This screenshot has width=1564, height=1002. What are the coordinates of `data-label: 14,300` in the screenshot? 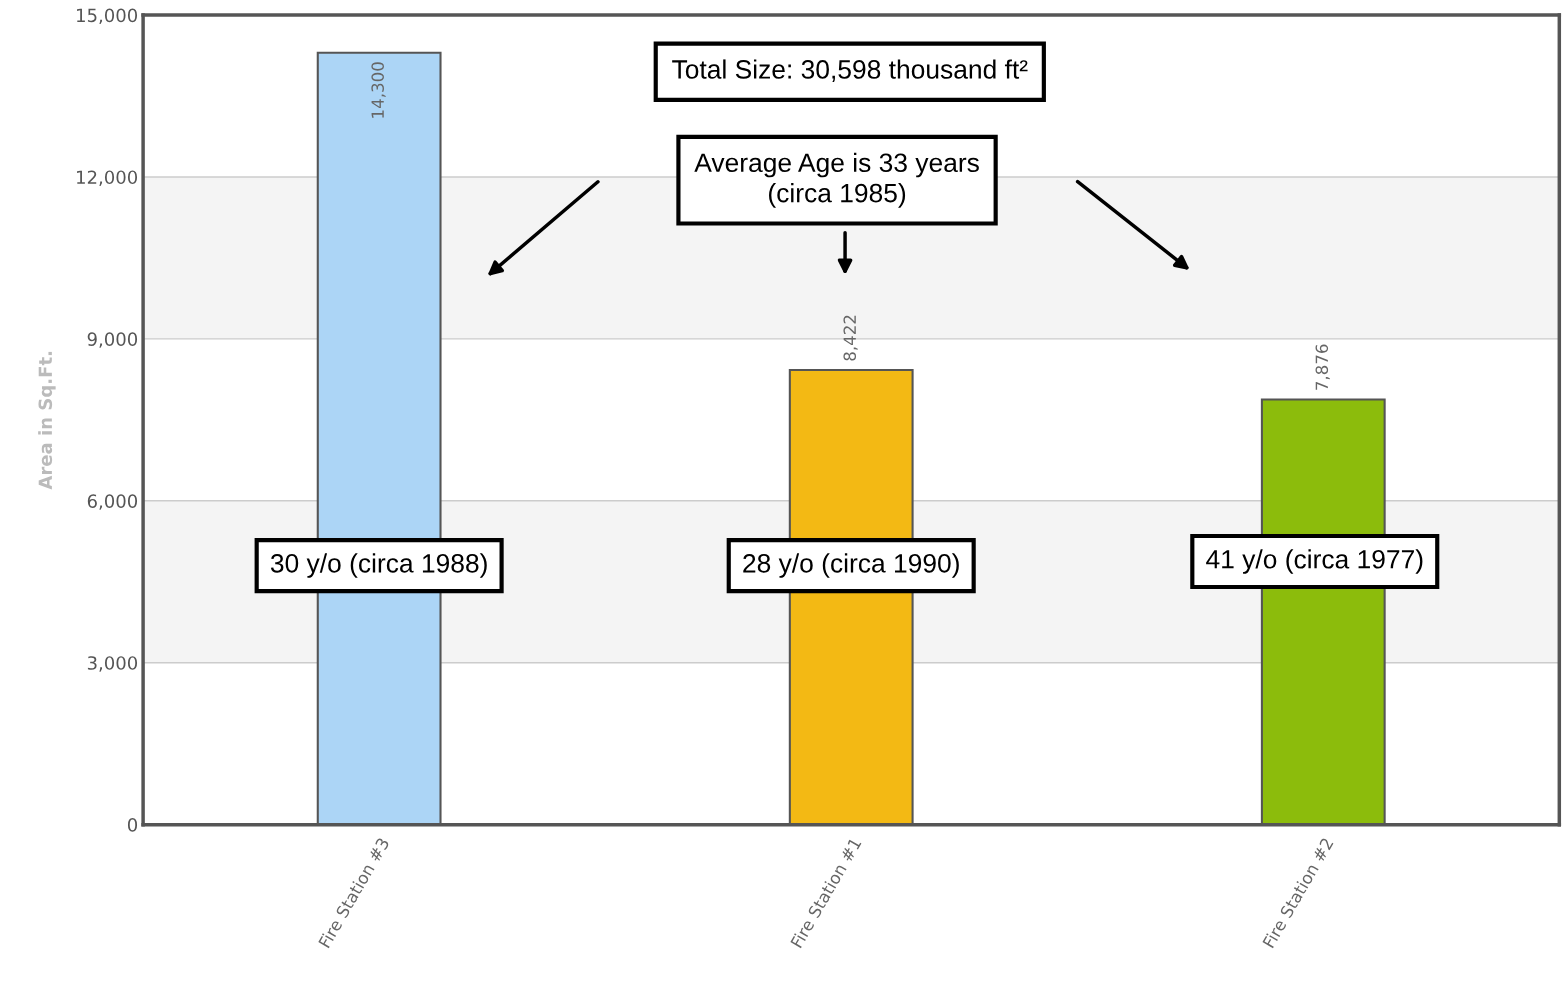 It's located at (378, 90).